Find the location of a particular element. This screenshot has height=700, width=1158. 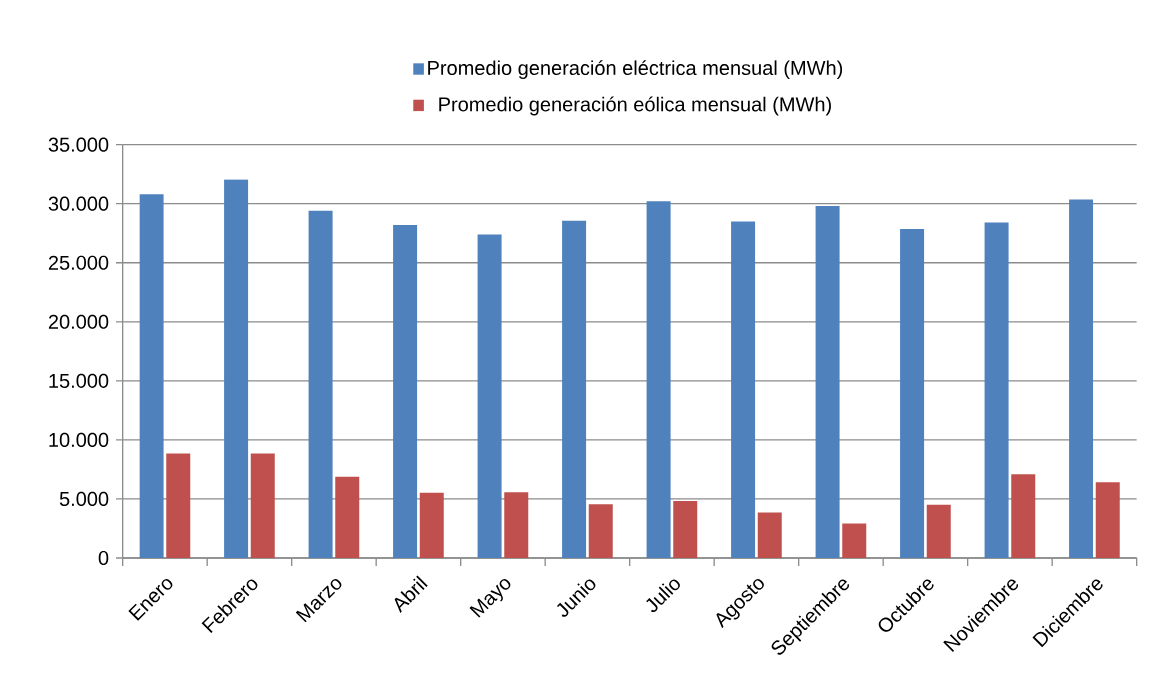

x-tick-label: Julio is located at coordinates (663, 596).